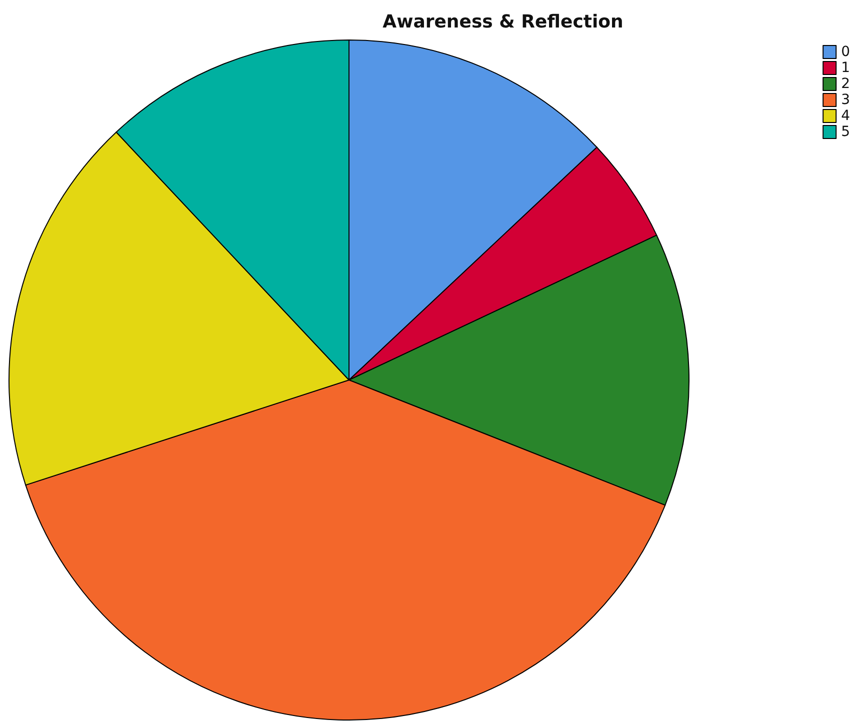  What do you see at coordinates (845, 116) in the screenshot?
I see `legend-label: 4` at bounding box center [845, 116].